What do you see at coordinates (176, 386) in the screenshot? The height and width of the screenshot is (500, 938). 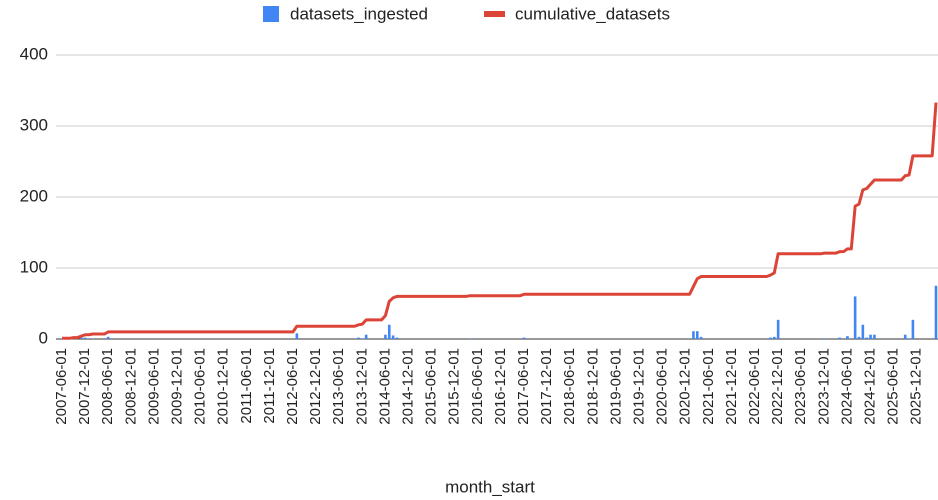 I see `x-tick-label: 2009-12-01` at bounding box center [176, 386].